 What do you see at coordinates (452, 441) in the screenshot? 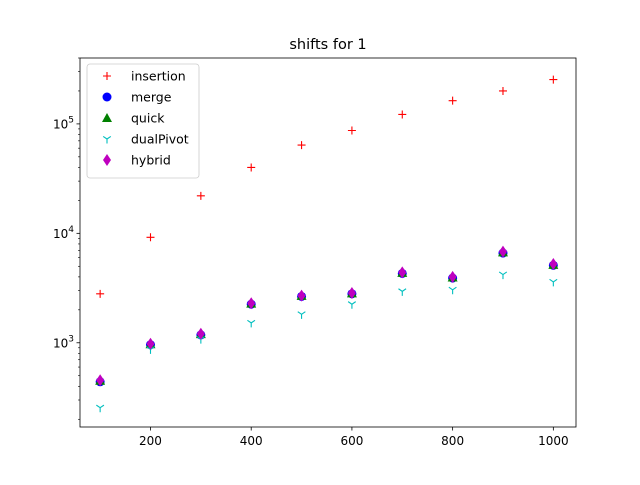
I see `x-tick-label: 800` at bounding box center [452, 441].